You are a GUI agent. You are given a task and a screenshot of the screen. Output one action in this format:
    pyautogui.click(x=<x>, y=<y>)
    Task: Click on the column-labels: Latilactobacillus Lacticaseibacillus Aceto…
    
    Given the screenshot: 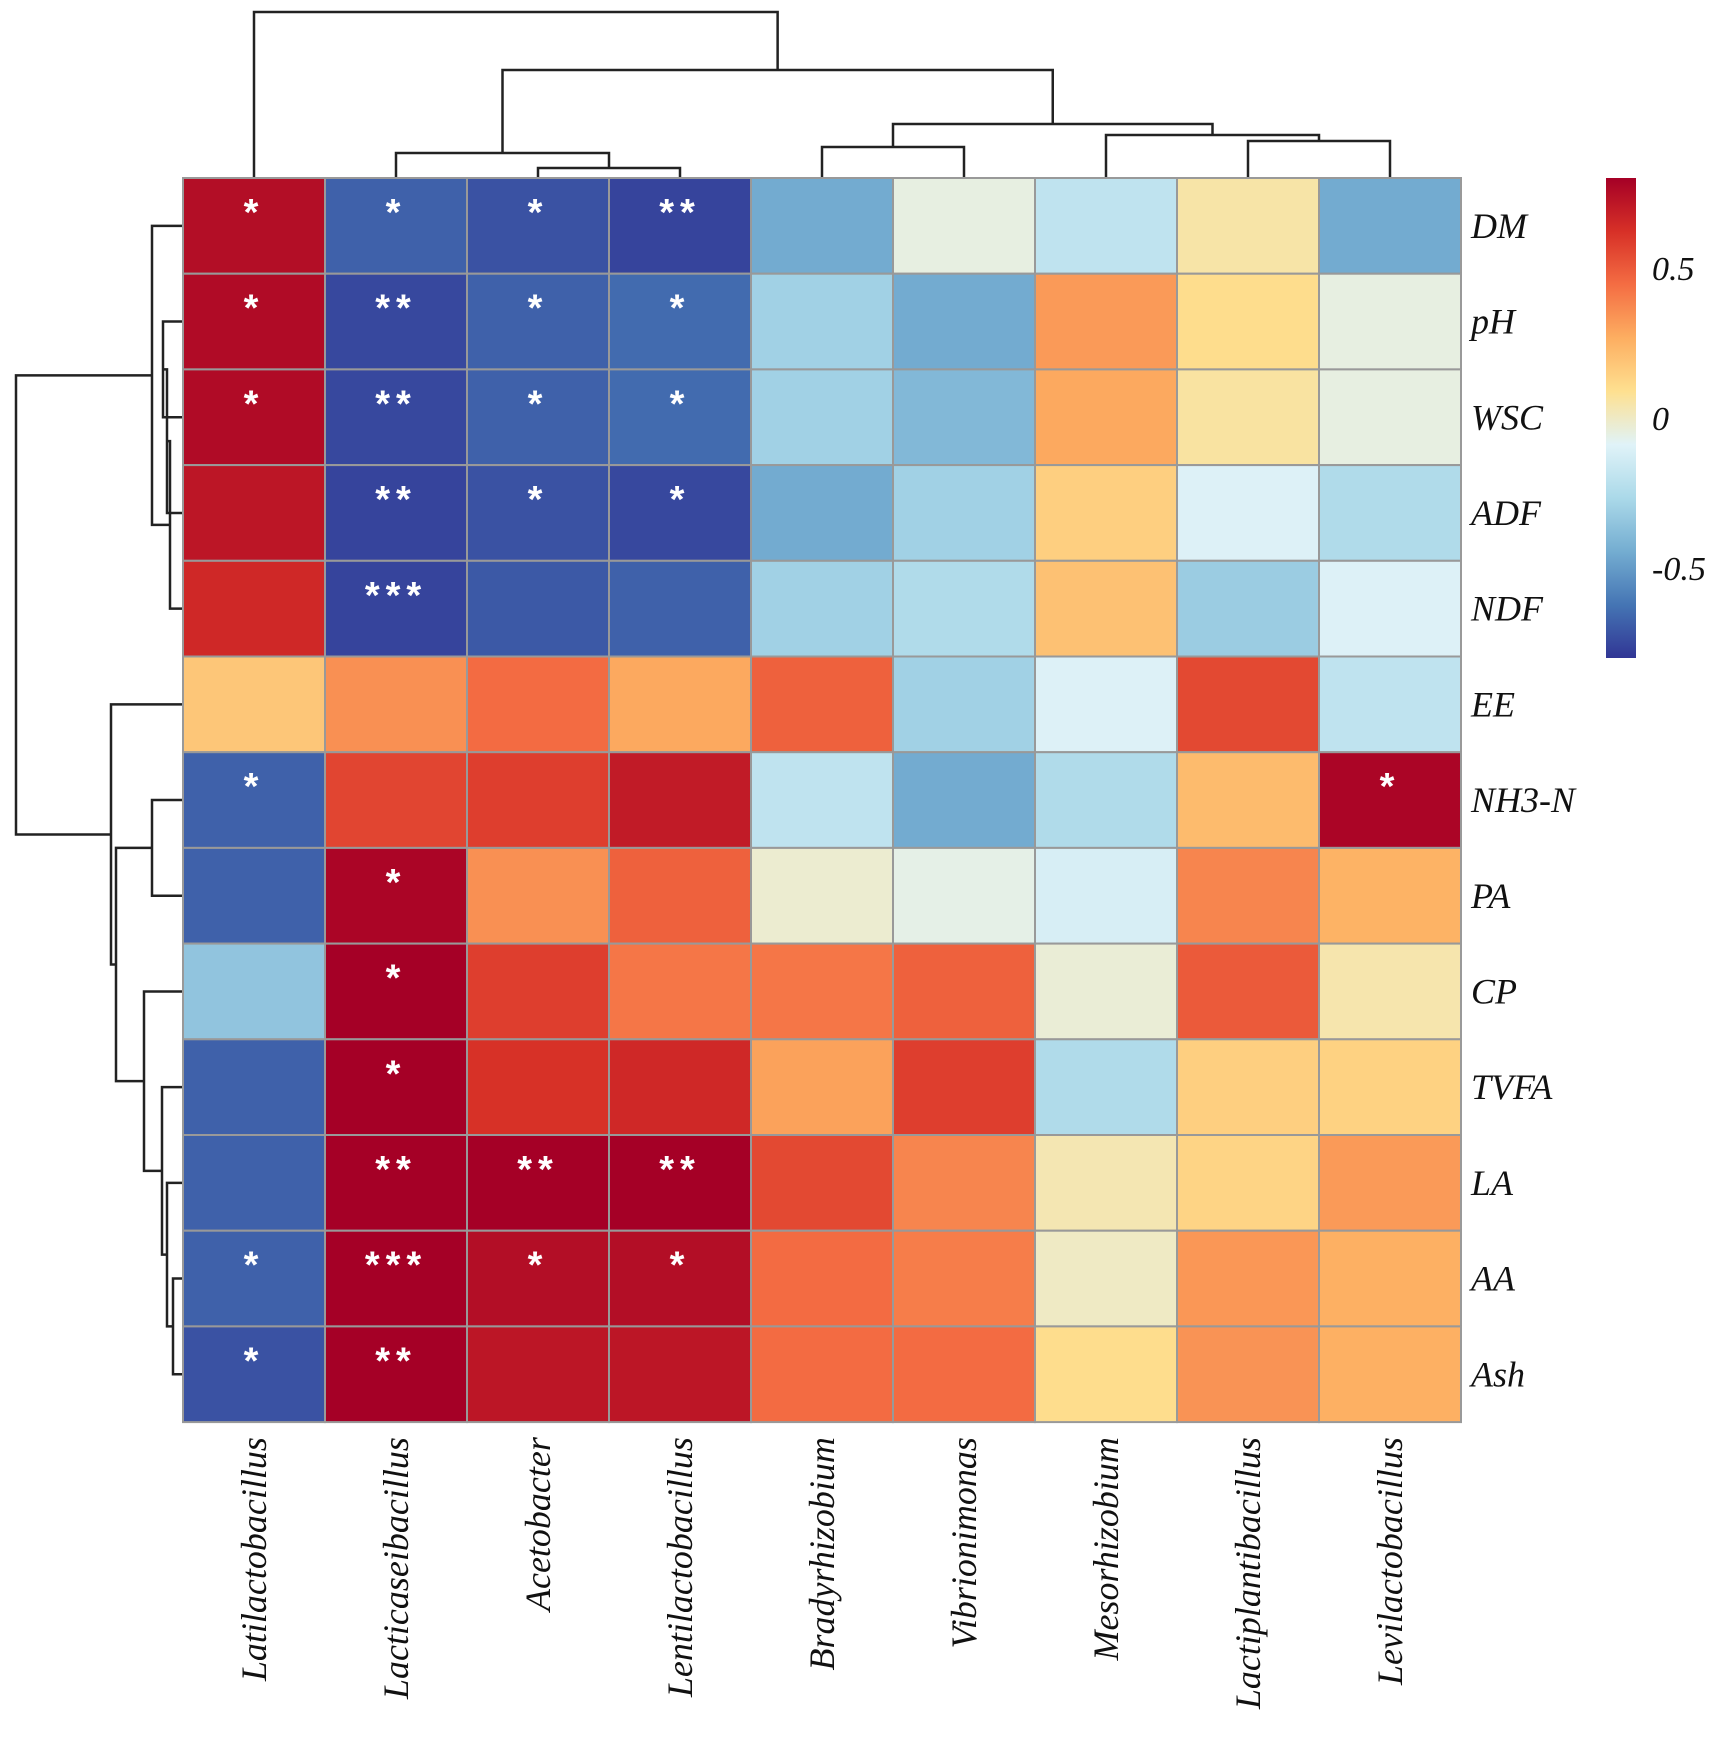 What is the action you would take?
    pyautogui.click(x=822, y=1573)
    